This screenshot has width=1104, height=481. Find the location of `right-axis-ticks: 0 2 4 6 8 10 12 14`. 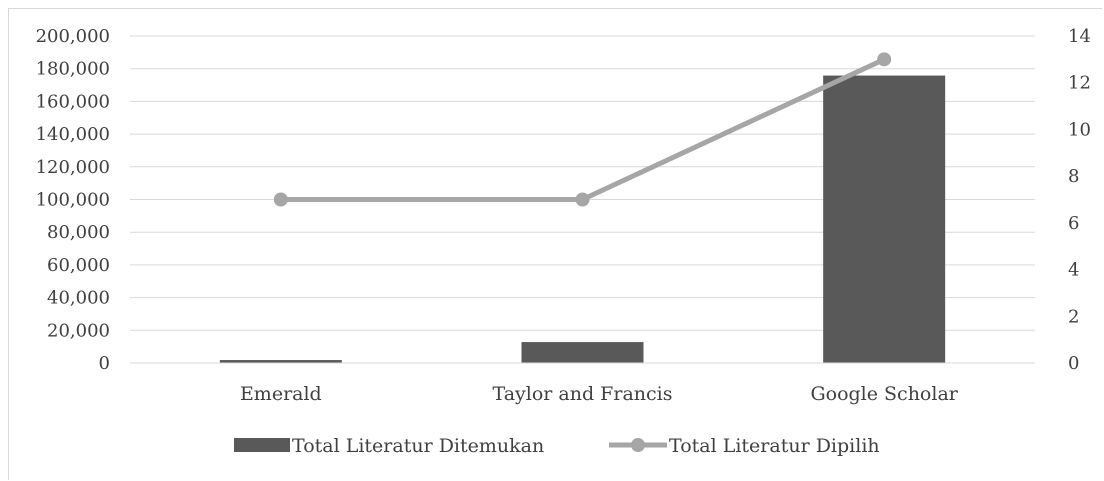

right-axis-ticks: 0 2 4 6 8 10 12 14 is located at coordinates (1079, 200).